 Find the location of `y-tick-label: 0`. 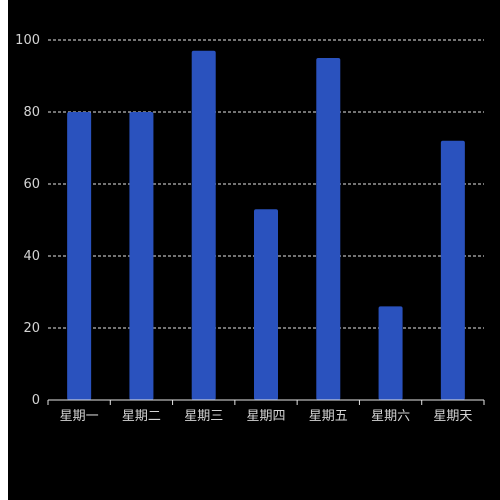

y-tick-label: 0 is located at coordinates (36, 400).